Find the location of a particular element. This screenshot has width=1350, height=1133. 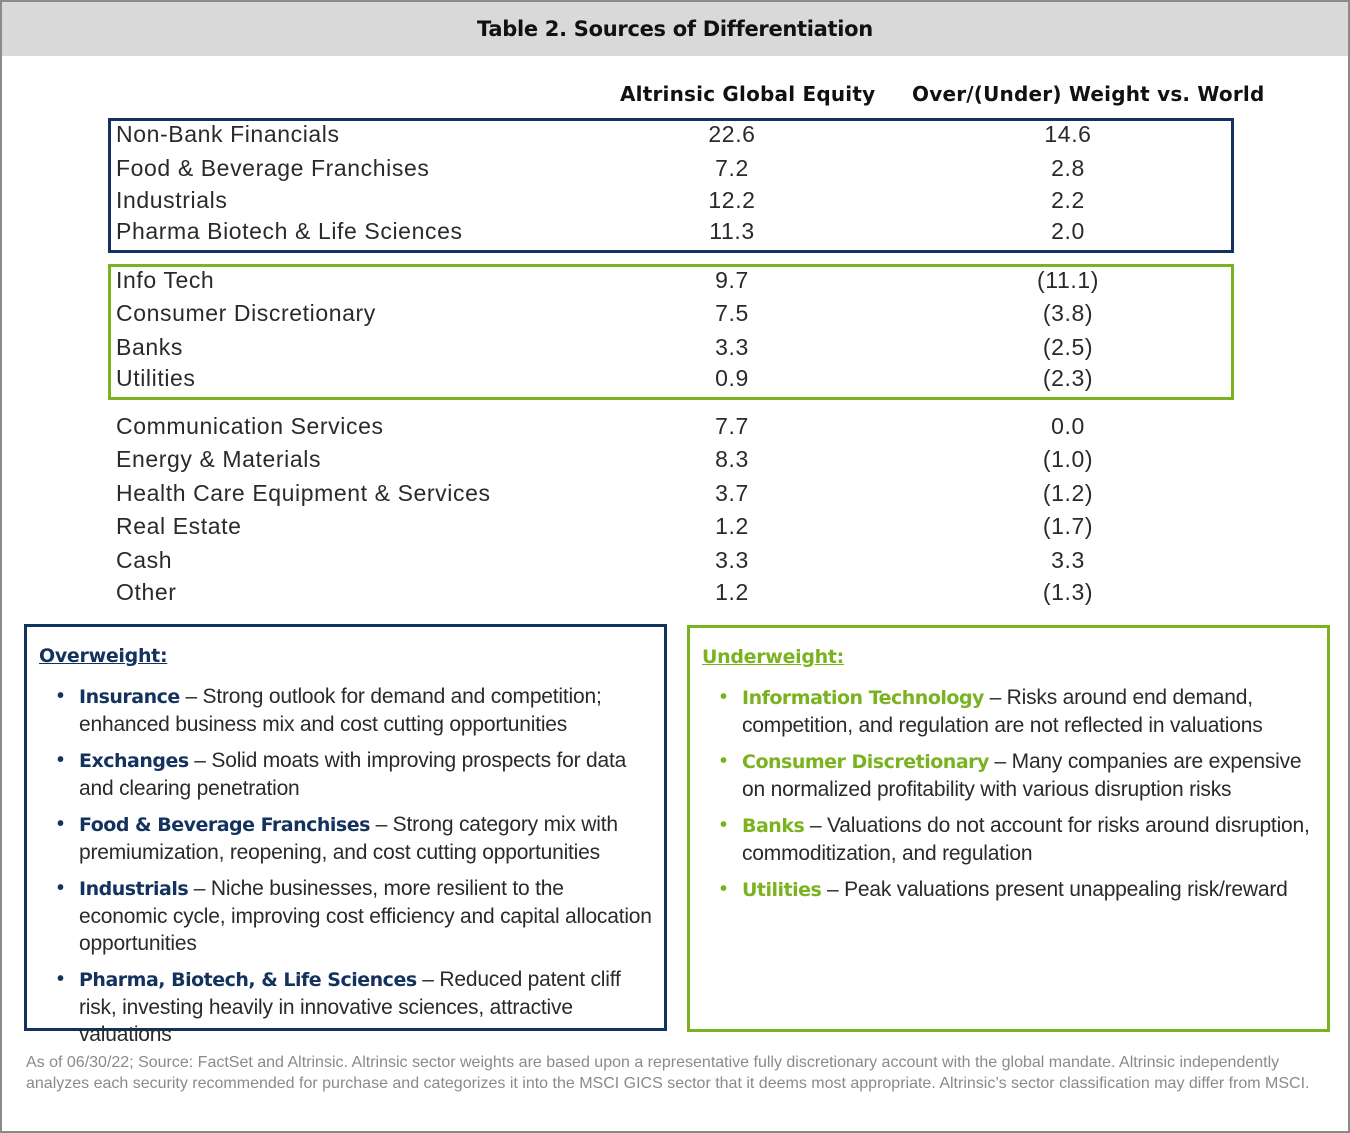

portfolio-weight: 7.5 is located at coordinates (732, 313).